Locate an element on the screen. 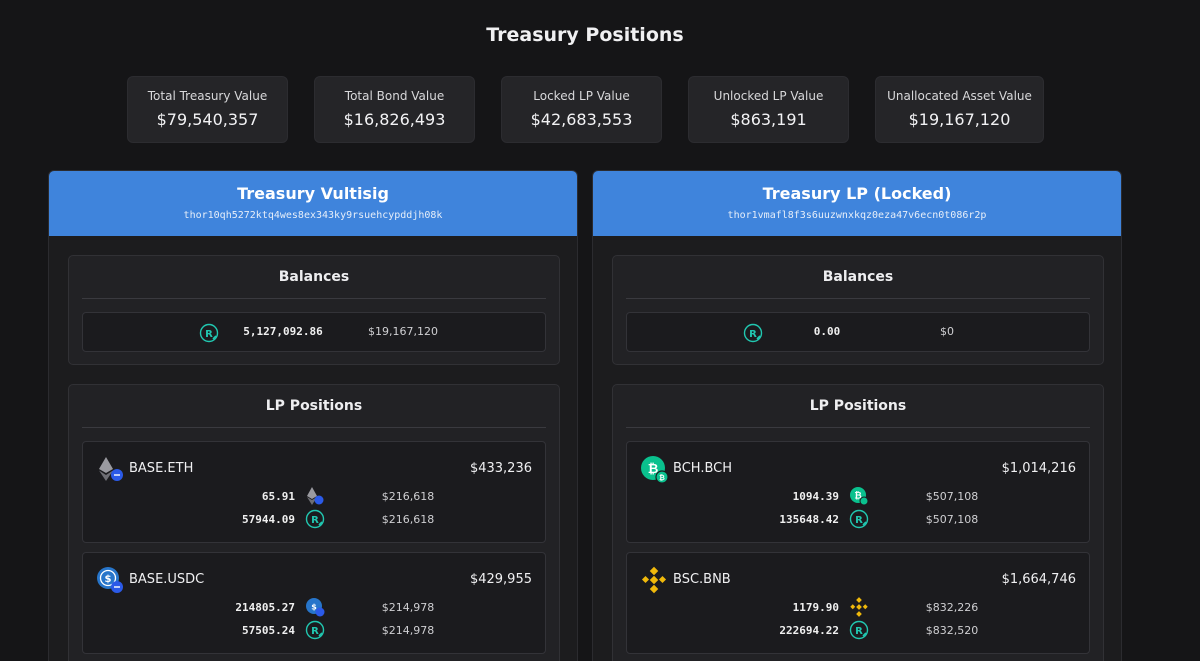  stat-card-unlocked-lp: Unlocked LP Value $863,191 is located at coordinates (768, 109).